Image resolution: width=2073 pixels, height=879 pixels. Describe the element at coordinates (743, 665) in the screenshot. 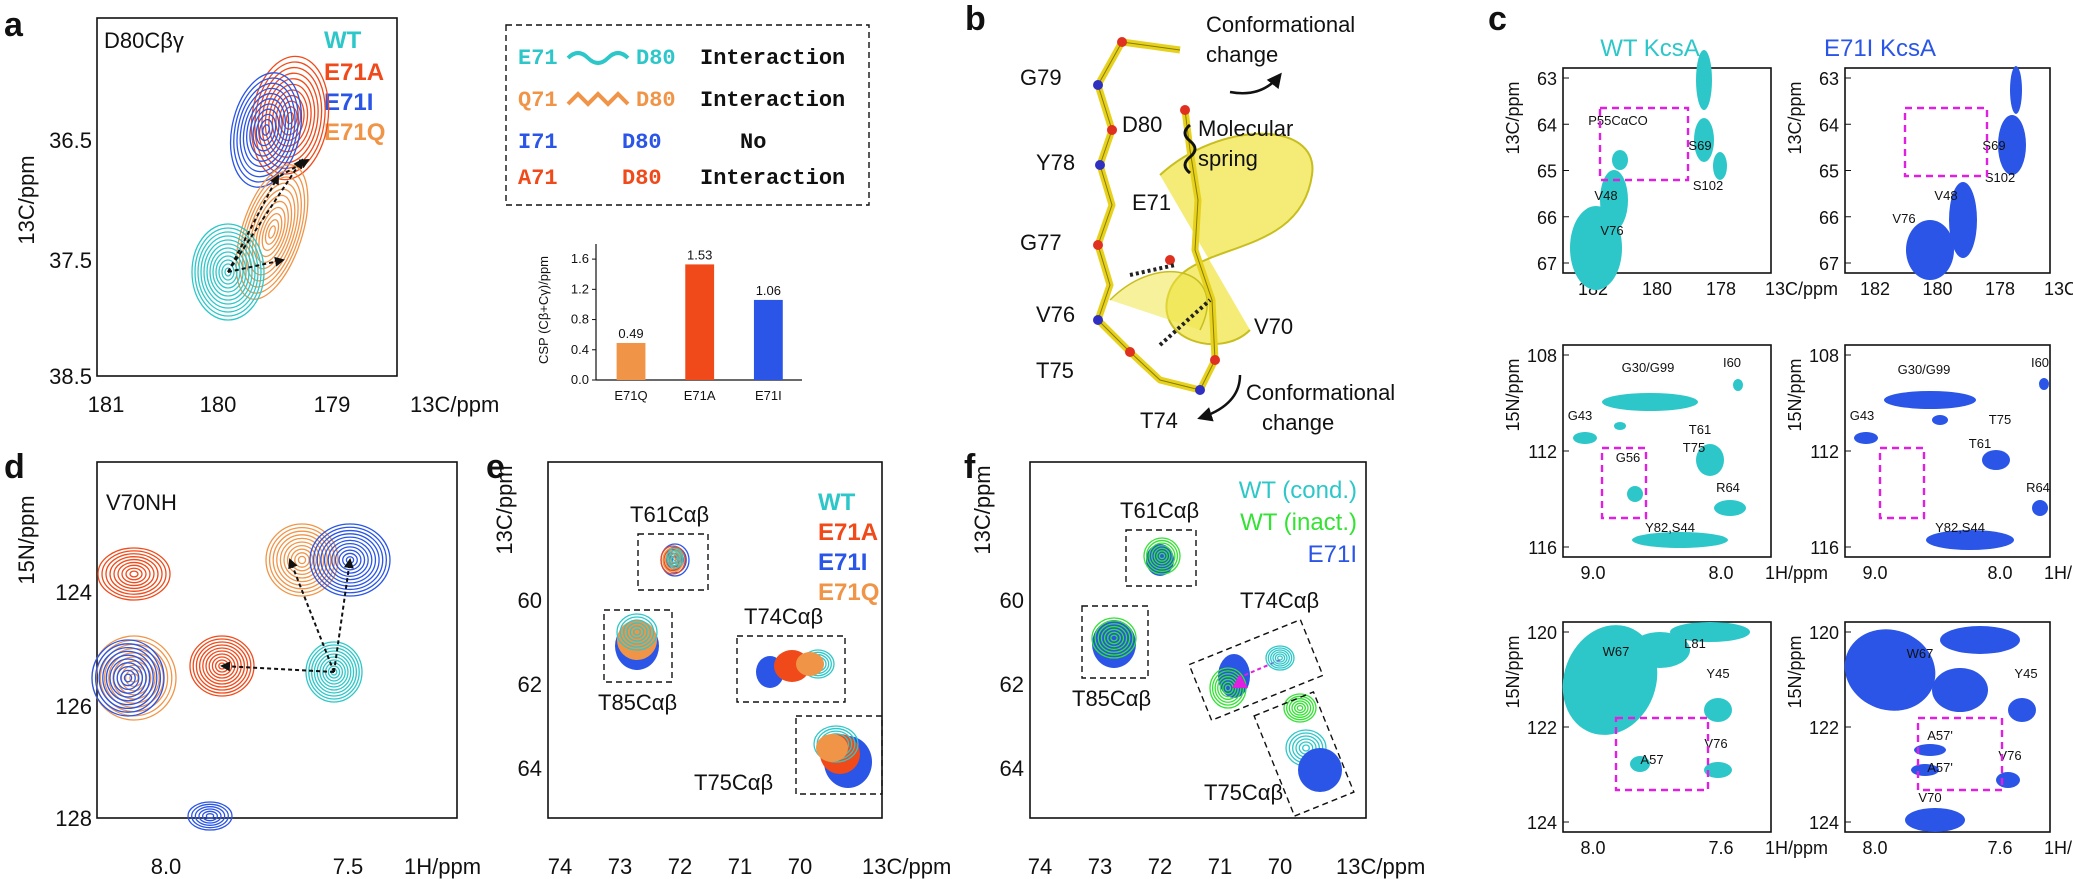

I see `panel-e-contours` at that location.